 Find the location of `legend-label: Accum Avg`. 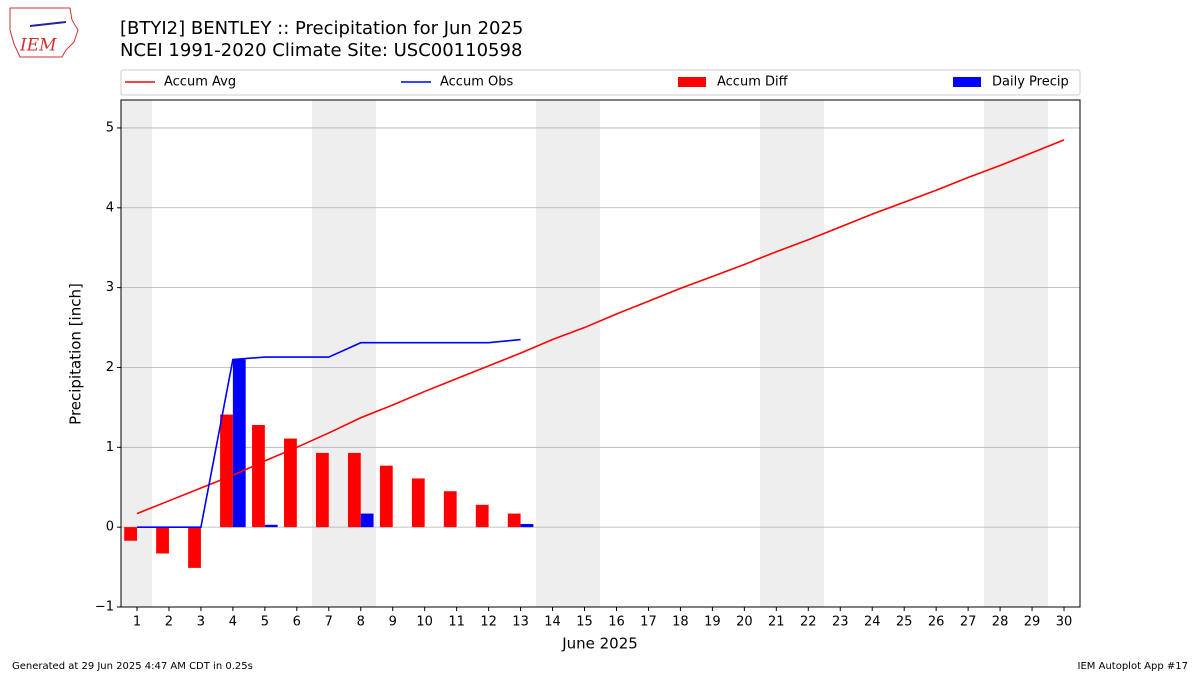

legend-label: Accum Avg is located at coordinates (200, 82).